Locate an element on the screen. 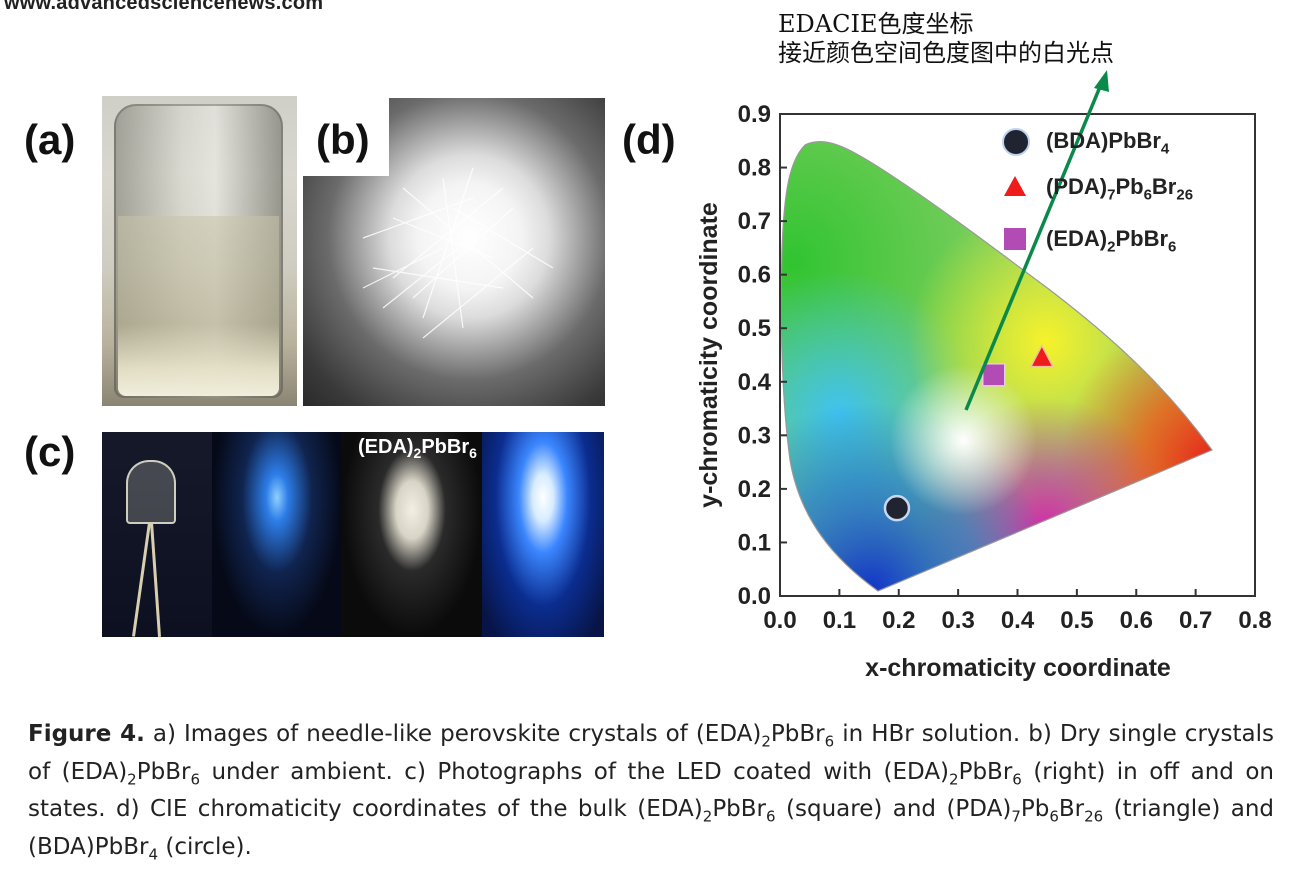  led-coated-off is located at coordinates (412, 534).